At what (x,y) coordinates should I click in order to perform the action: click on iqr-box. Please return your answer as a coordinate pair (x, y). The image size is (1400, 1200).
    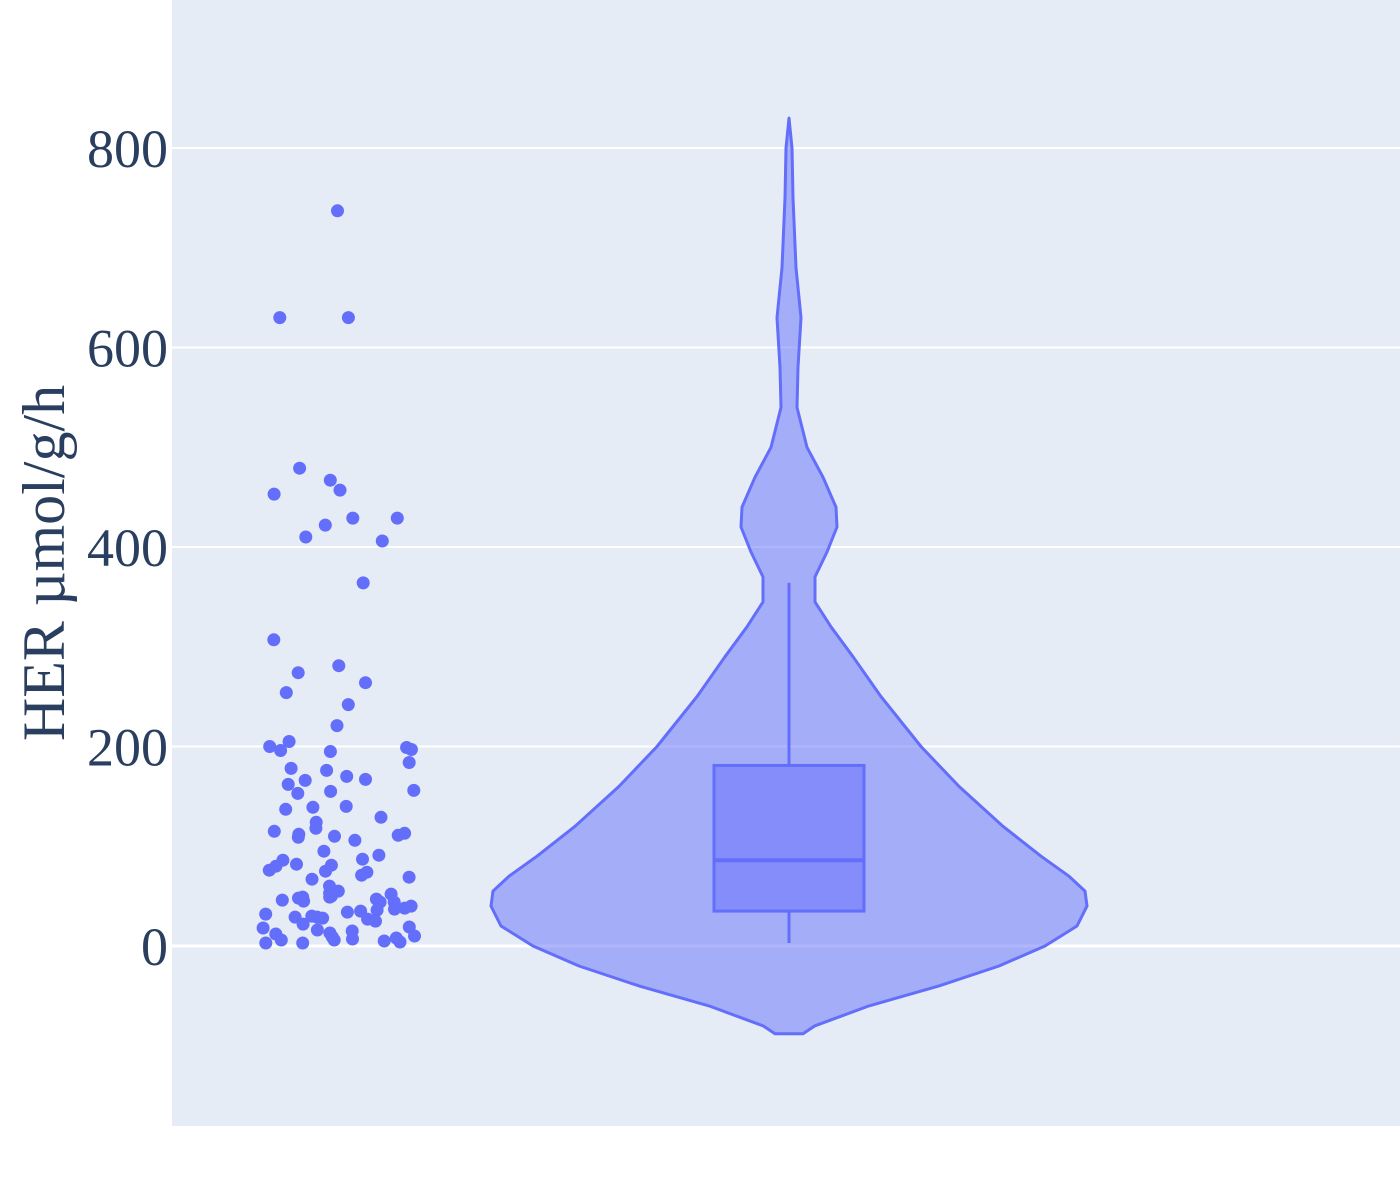
    Looking at the image, I should click on (789, 838).